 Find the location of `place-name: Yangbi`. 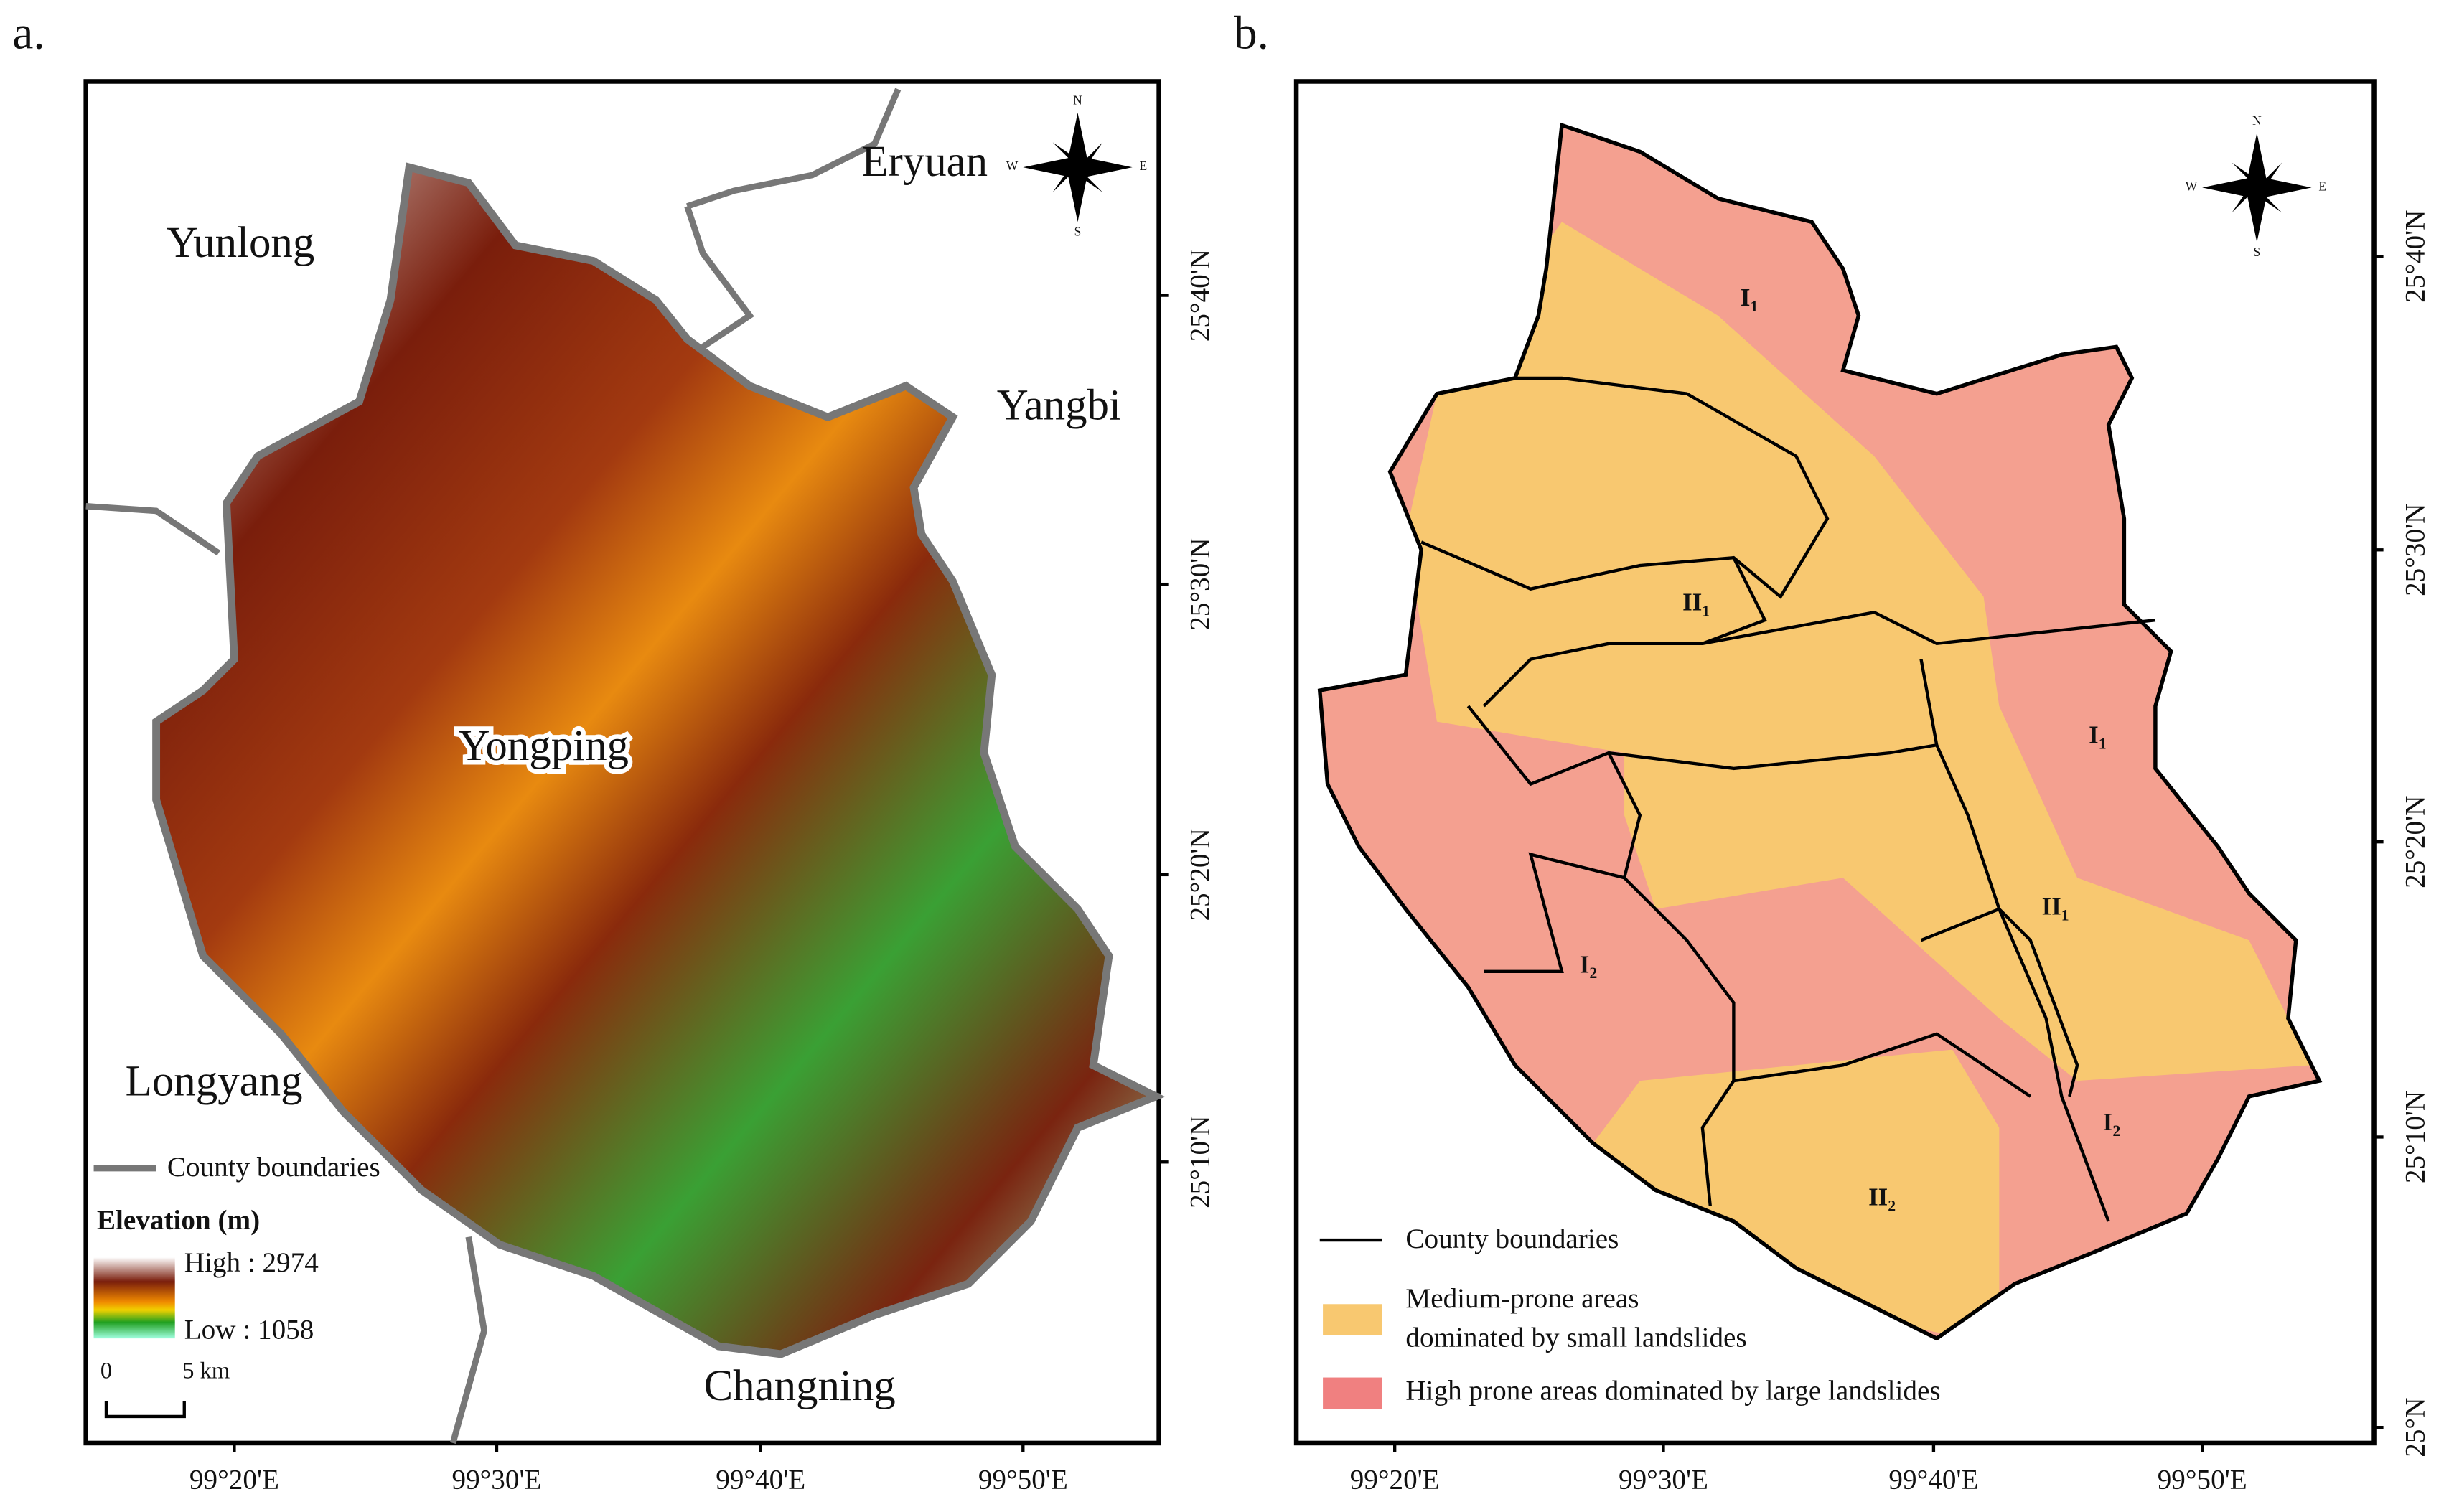

place-name: Yangbi is located at coordinates (1059, 405).